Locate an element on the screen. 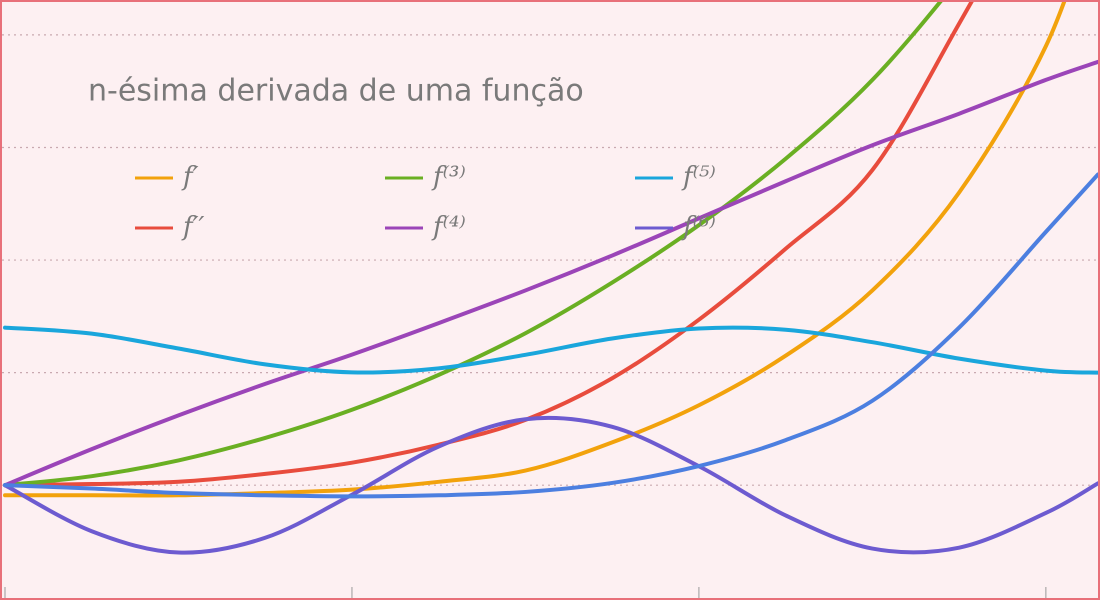 The width and height of the screenshot is (1100, 600). series-line is located at coordinates (550, 350).